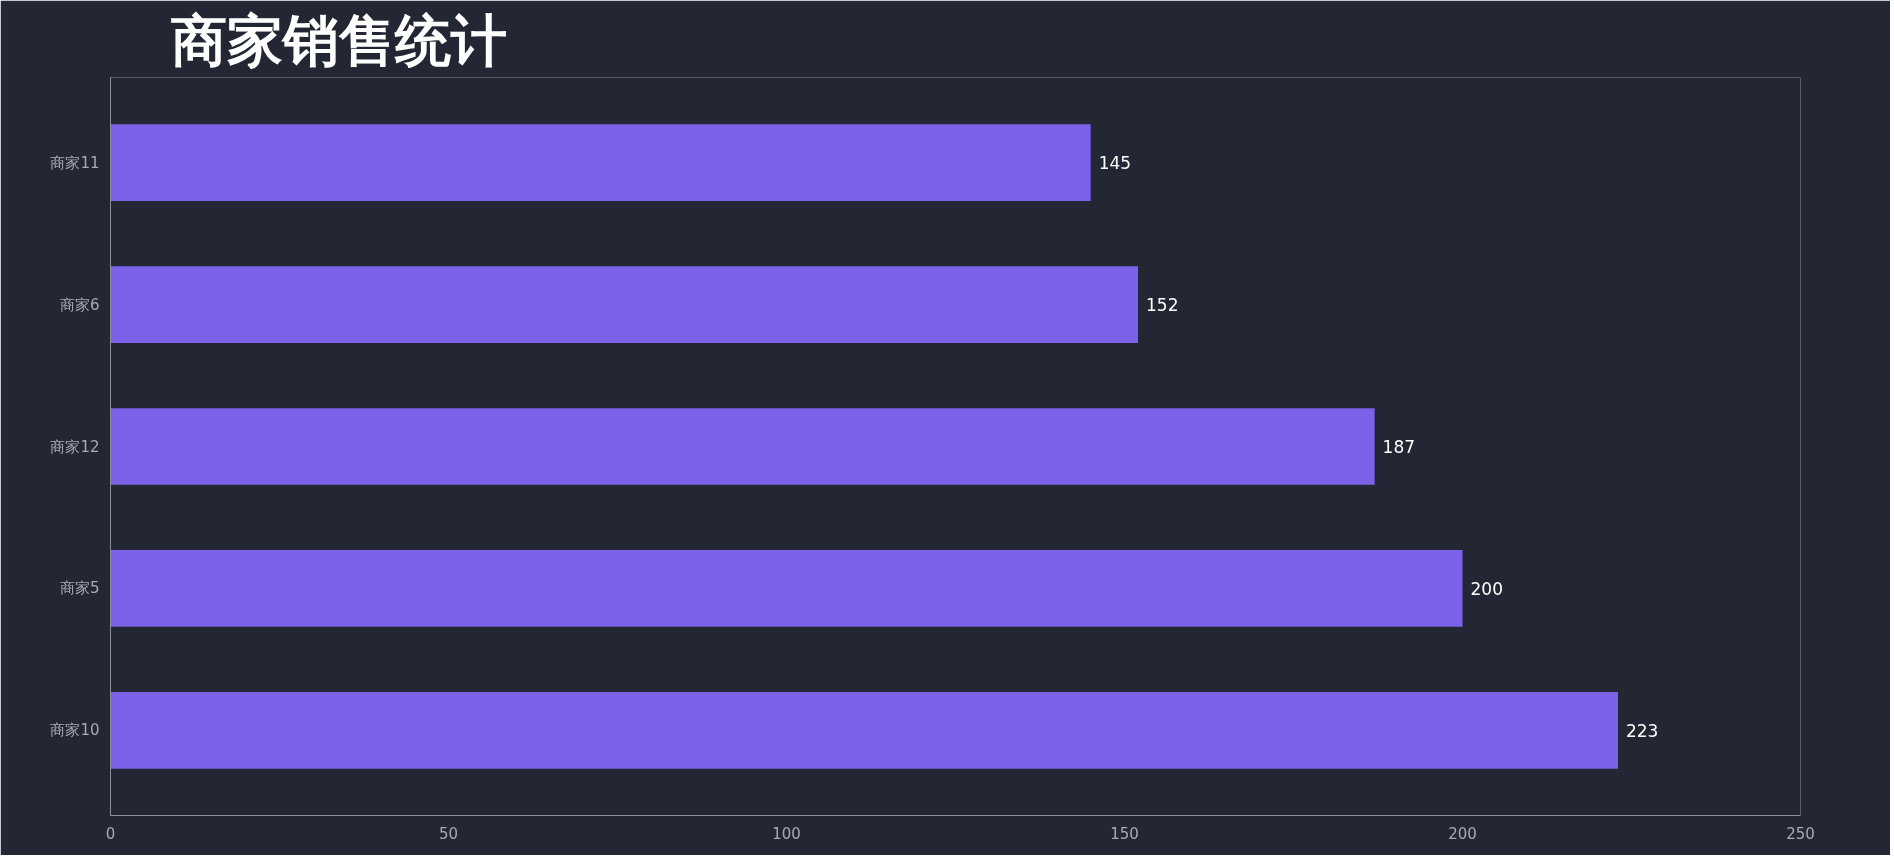 The height and width of the screenshot is (861, 1894). What do you see at coordinates (1162, 305) in the screenshot?
I see `data-label: 152` at bounding box center [1162, 305].